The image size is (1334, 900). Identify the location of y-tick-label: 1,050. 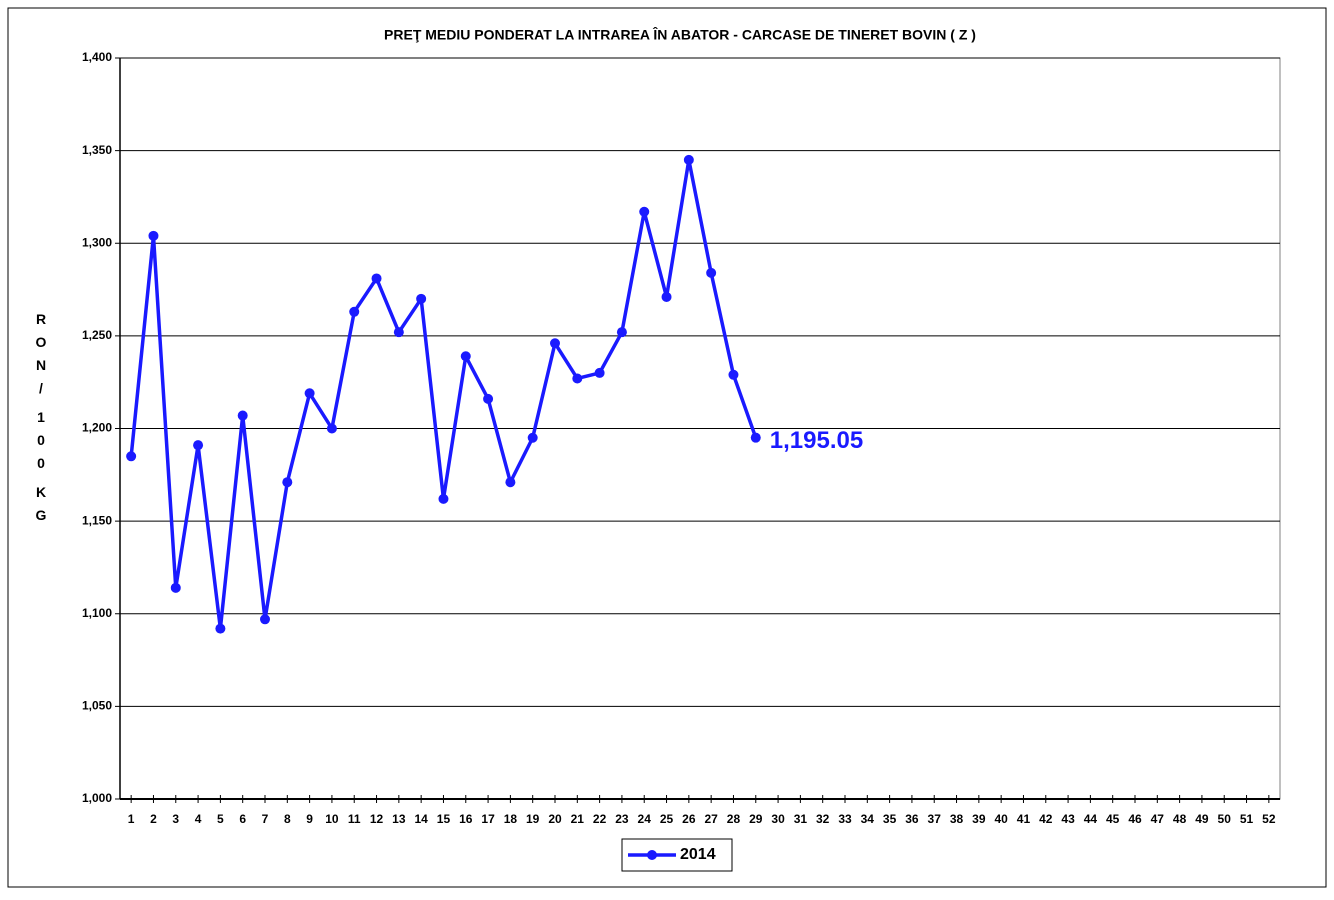
(97, 706).